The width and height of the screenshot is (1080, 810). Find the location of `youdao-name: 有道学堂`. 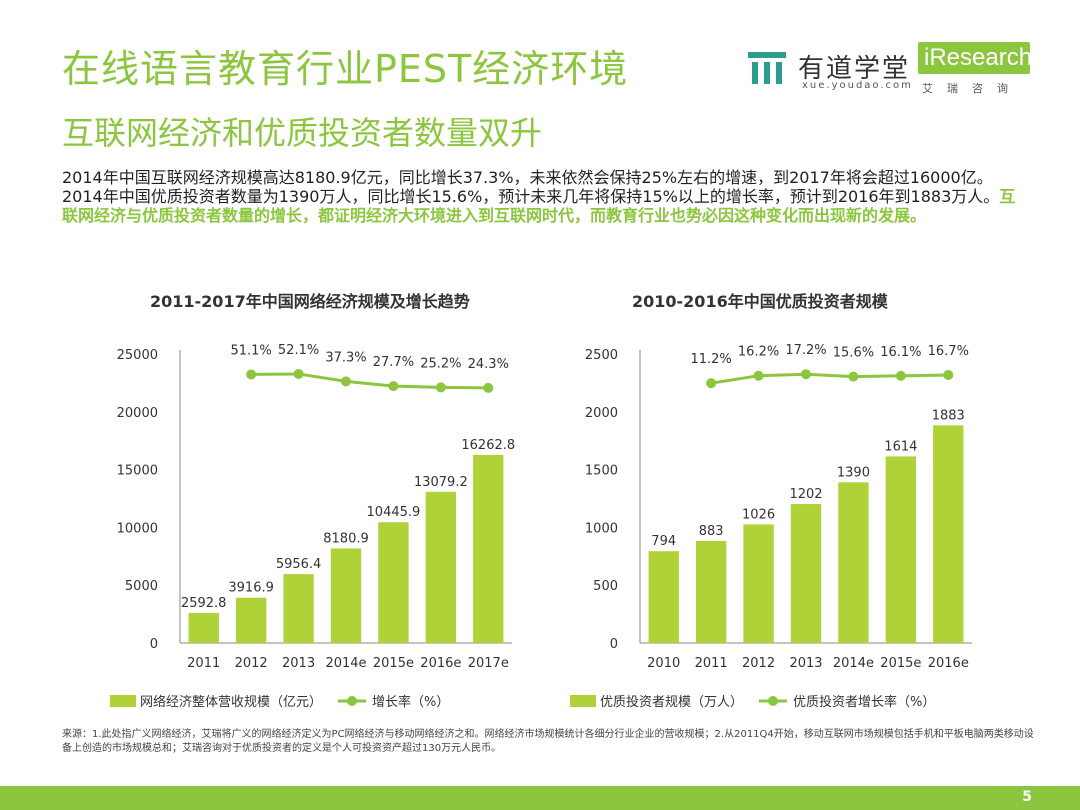

youdao-name: 有道学堂 is located at coordinates (854, 69).